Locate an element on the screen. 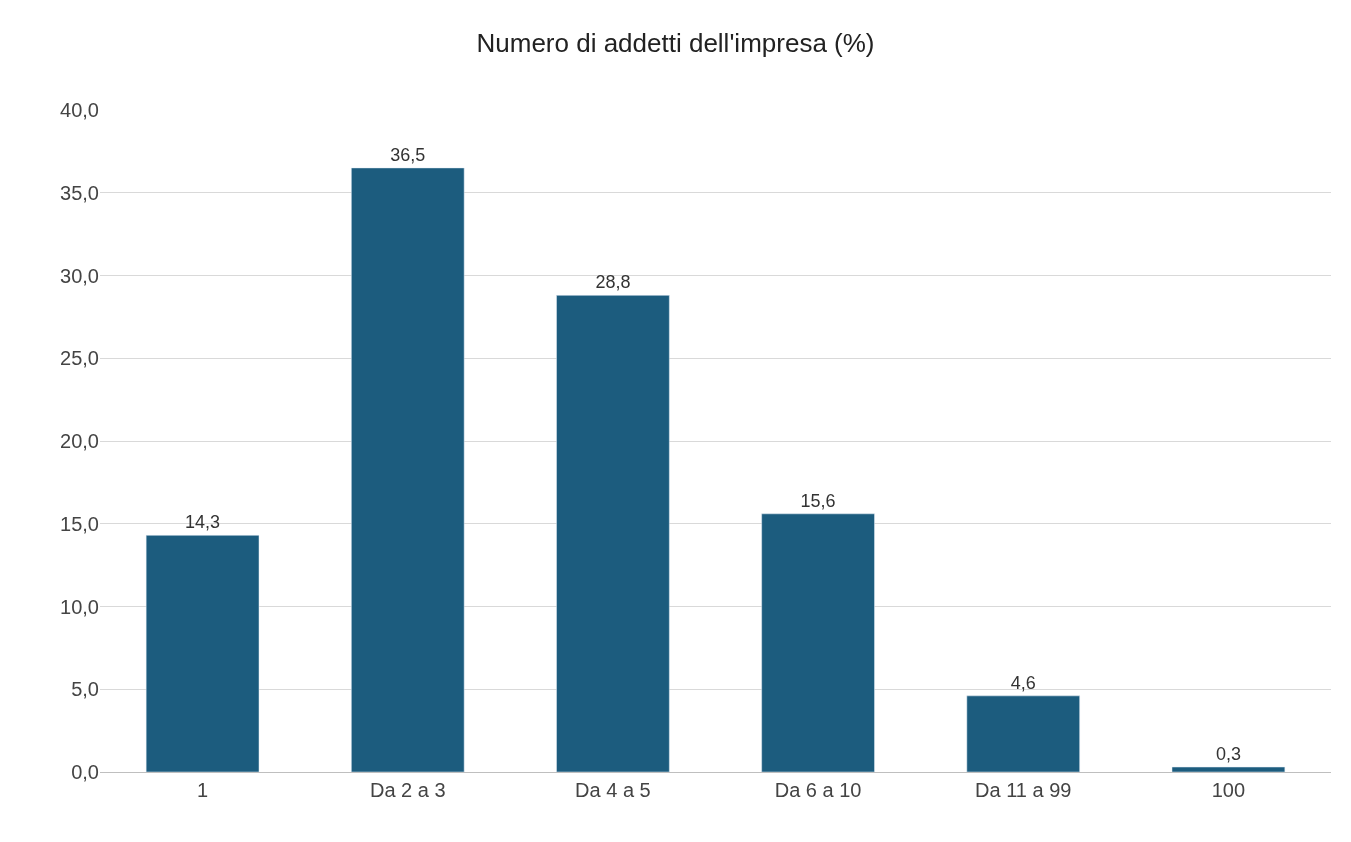  x-tick-label: Da 11 a 99 is located at coordinates (1023, 790).